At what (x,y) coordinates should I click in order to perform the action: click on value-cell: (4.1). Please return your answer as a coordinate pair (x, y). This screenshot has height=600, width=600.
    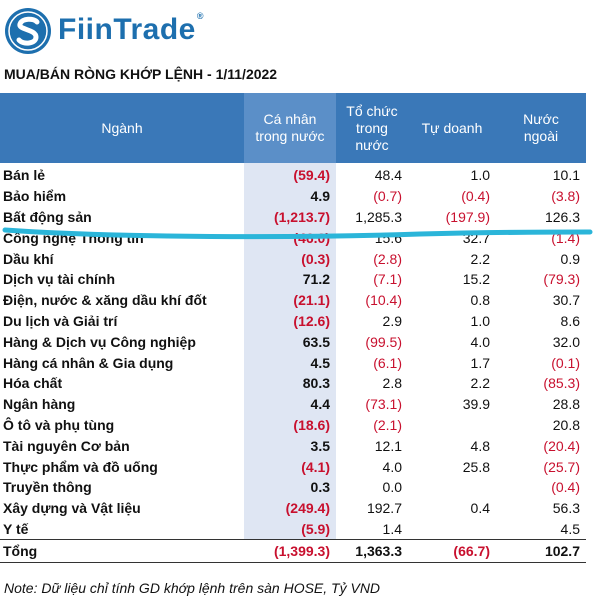
    Looking at the image, I should click on (290, 466).